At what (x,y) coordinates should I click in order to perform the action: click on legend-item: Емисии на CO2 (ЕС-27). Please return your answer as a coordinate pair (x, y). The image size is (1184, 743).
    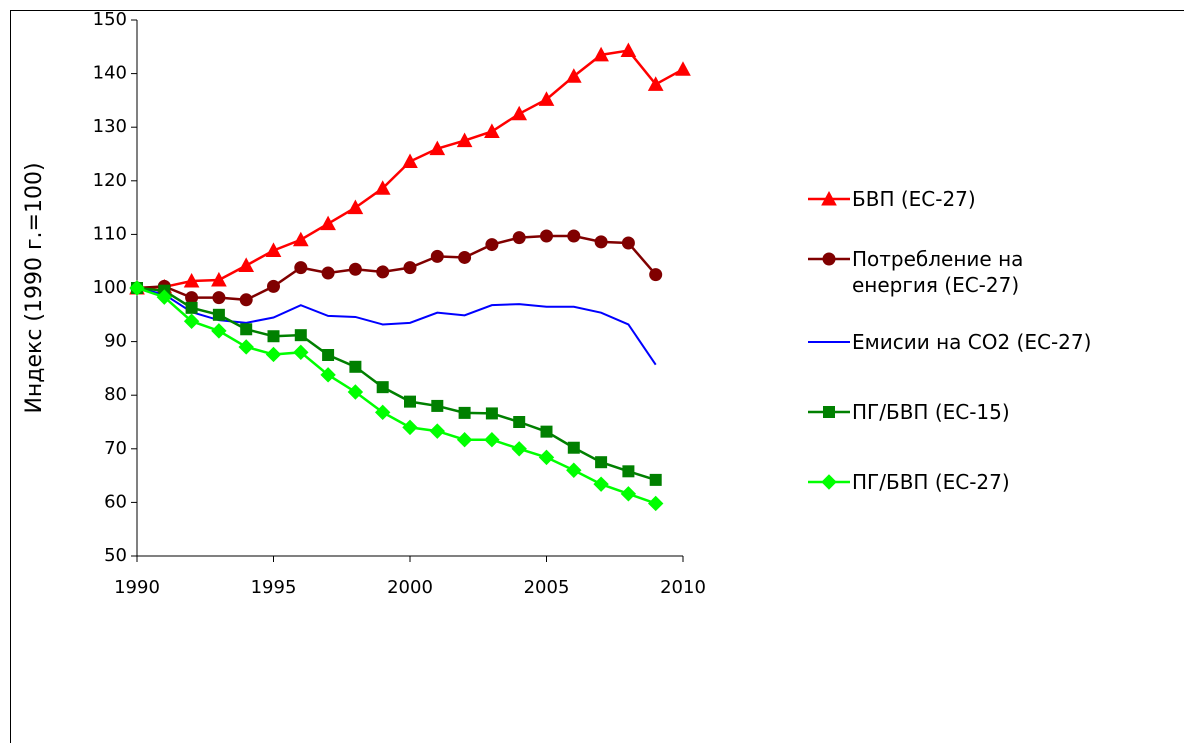
    Looking at the image, I should click on (948, 342).